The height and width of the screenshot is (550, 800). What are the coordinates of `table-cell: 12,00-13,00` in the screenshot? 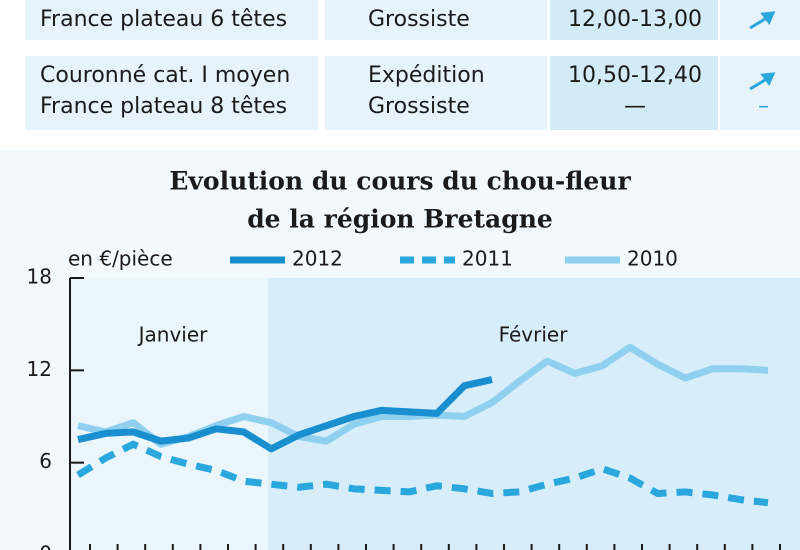 It's located at (635, 19).